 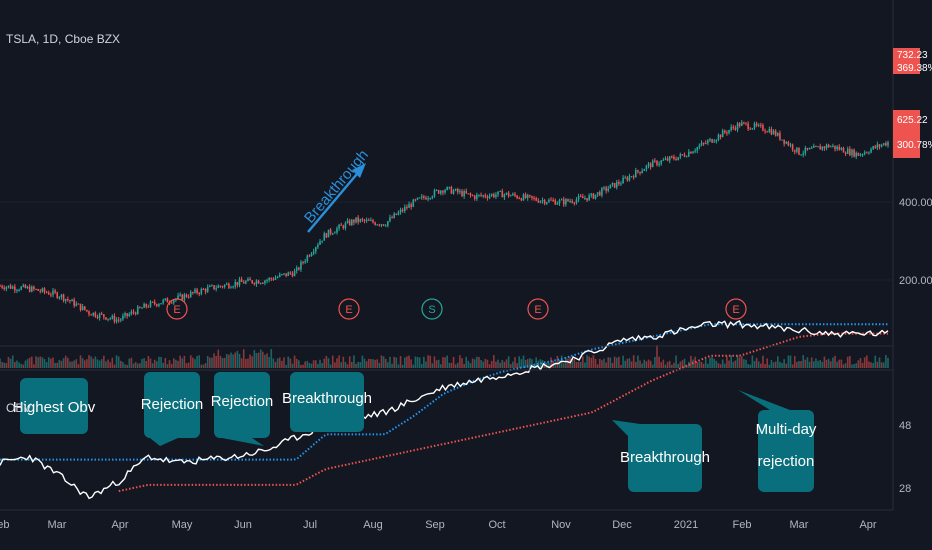 I want to click on event-marker-label: E, so click(x=176, y=310).